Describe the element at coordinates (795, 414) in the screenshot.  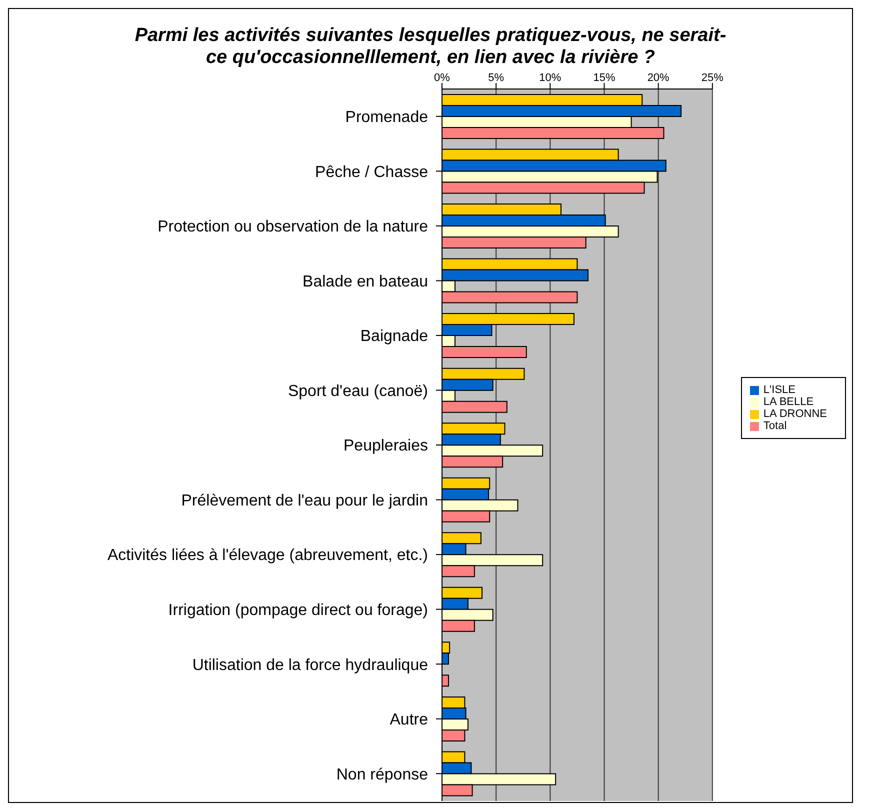
I see `legend-label: LA DRONNE` at that location.